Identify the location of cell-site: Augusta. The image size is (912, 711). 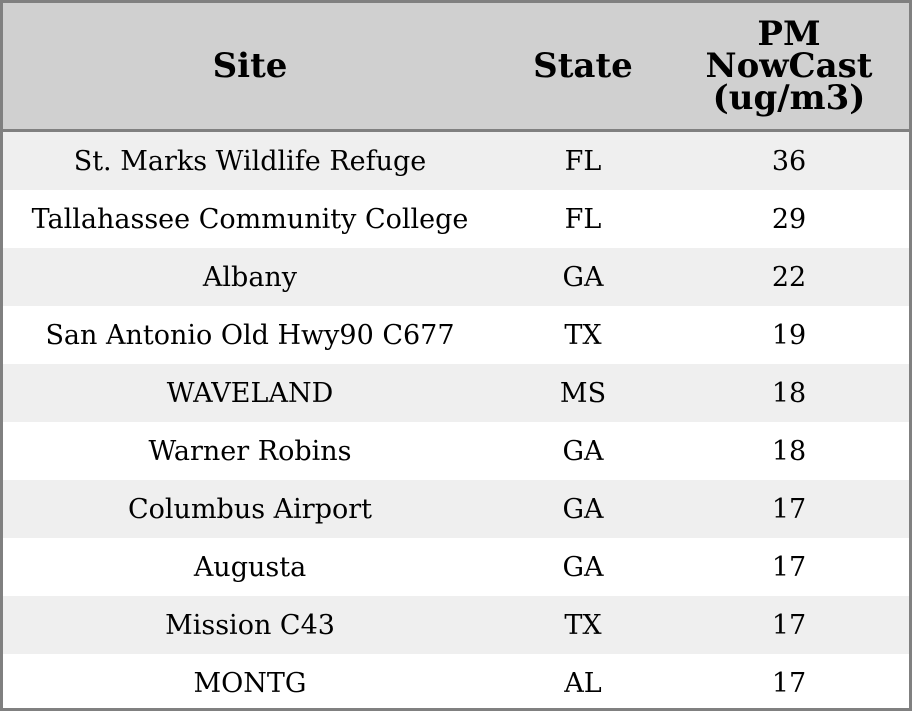
(250, 567).